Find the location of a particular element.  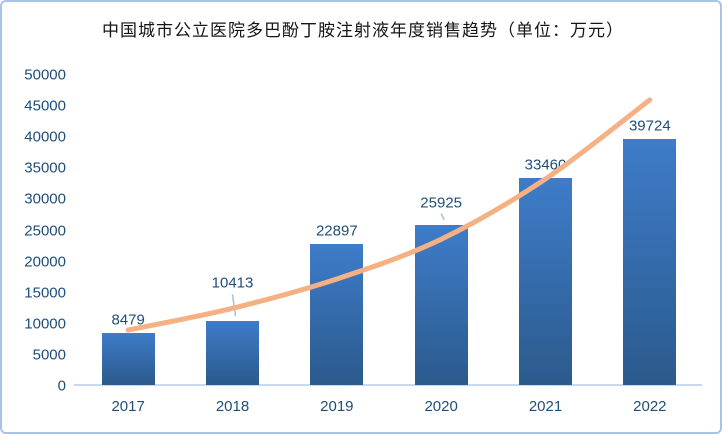

y-axis-label: 45000 is located at coordinates (45, 106).